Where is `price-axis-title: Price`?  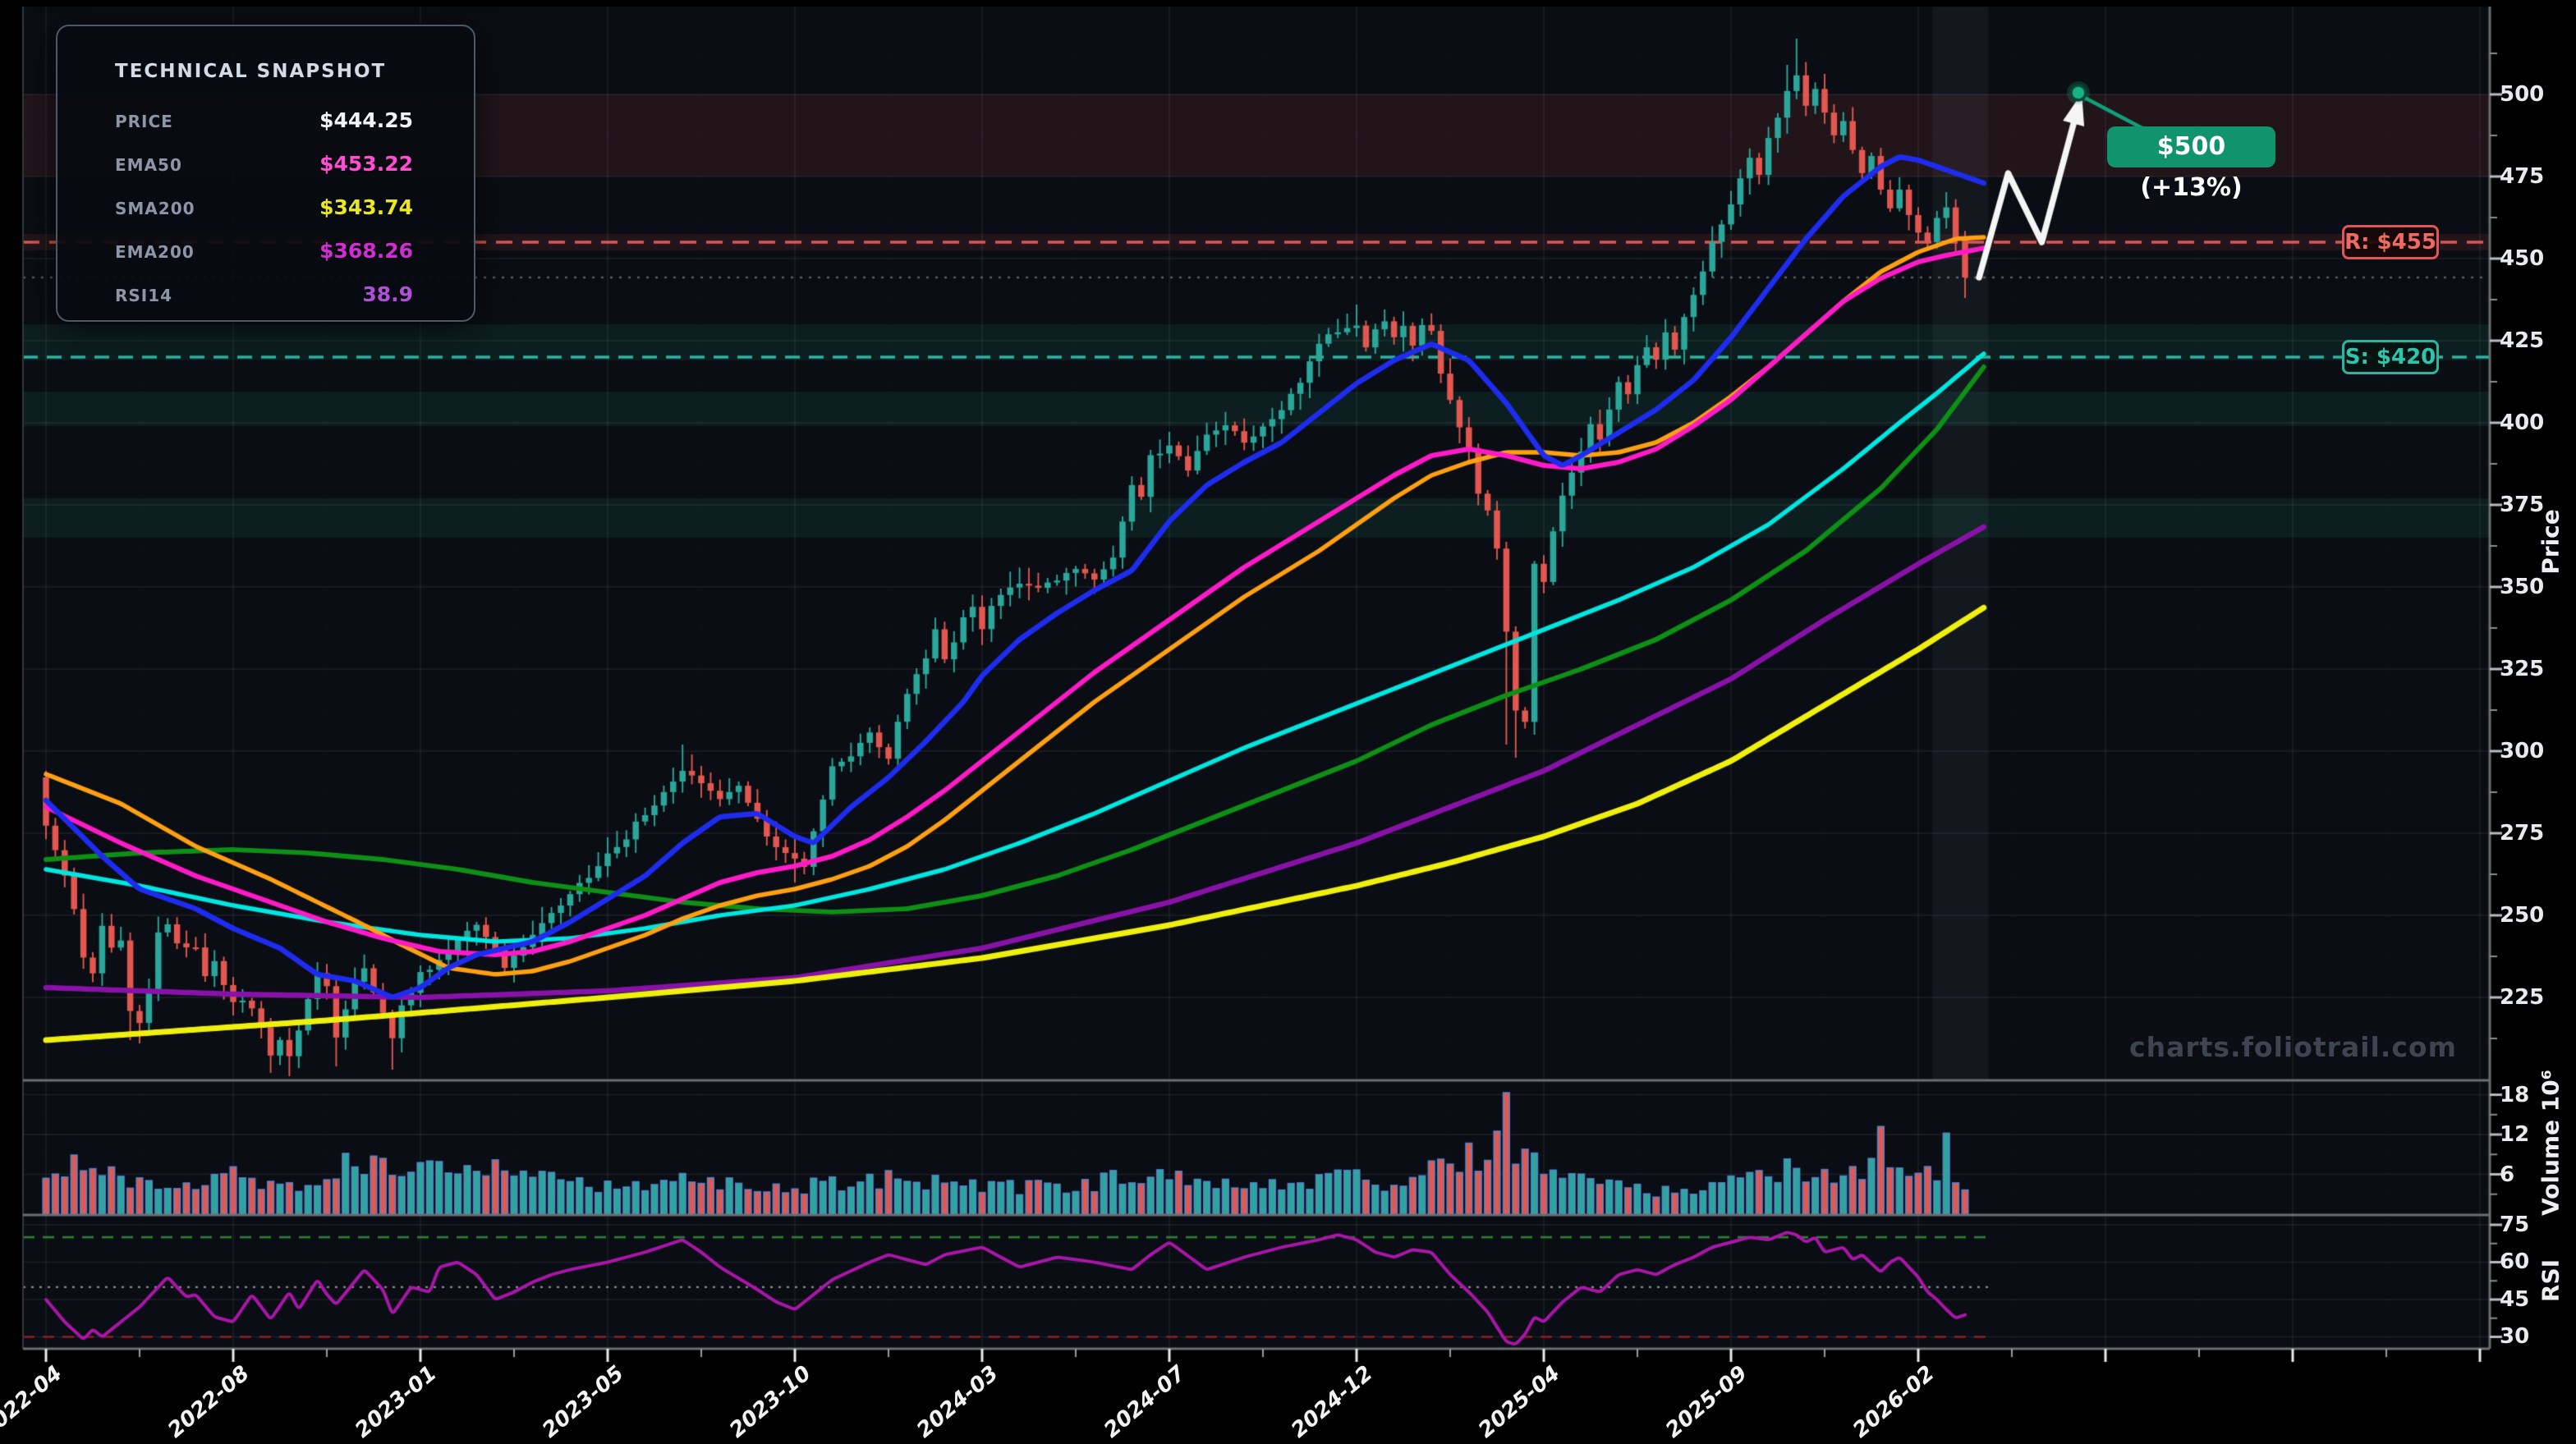
price-axis-title: Price is located at coordinates (2551, 542).